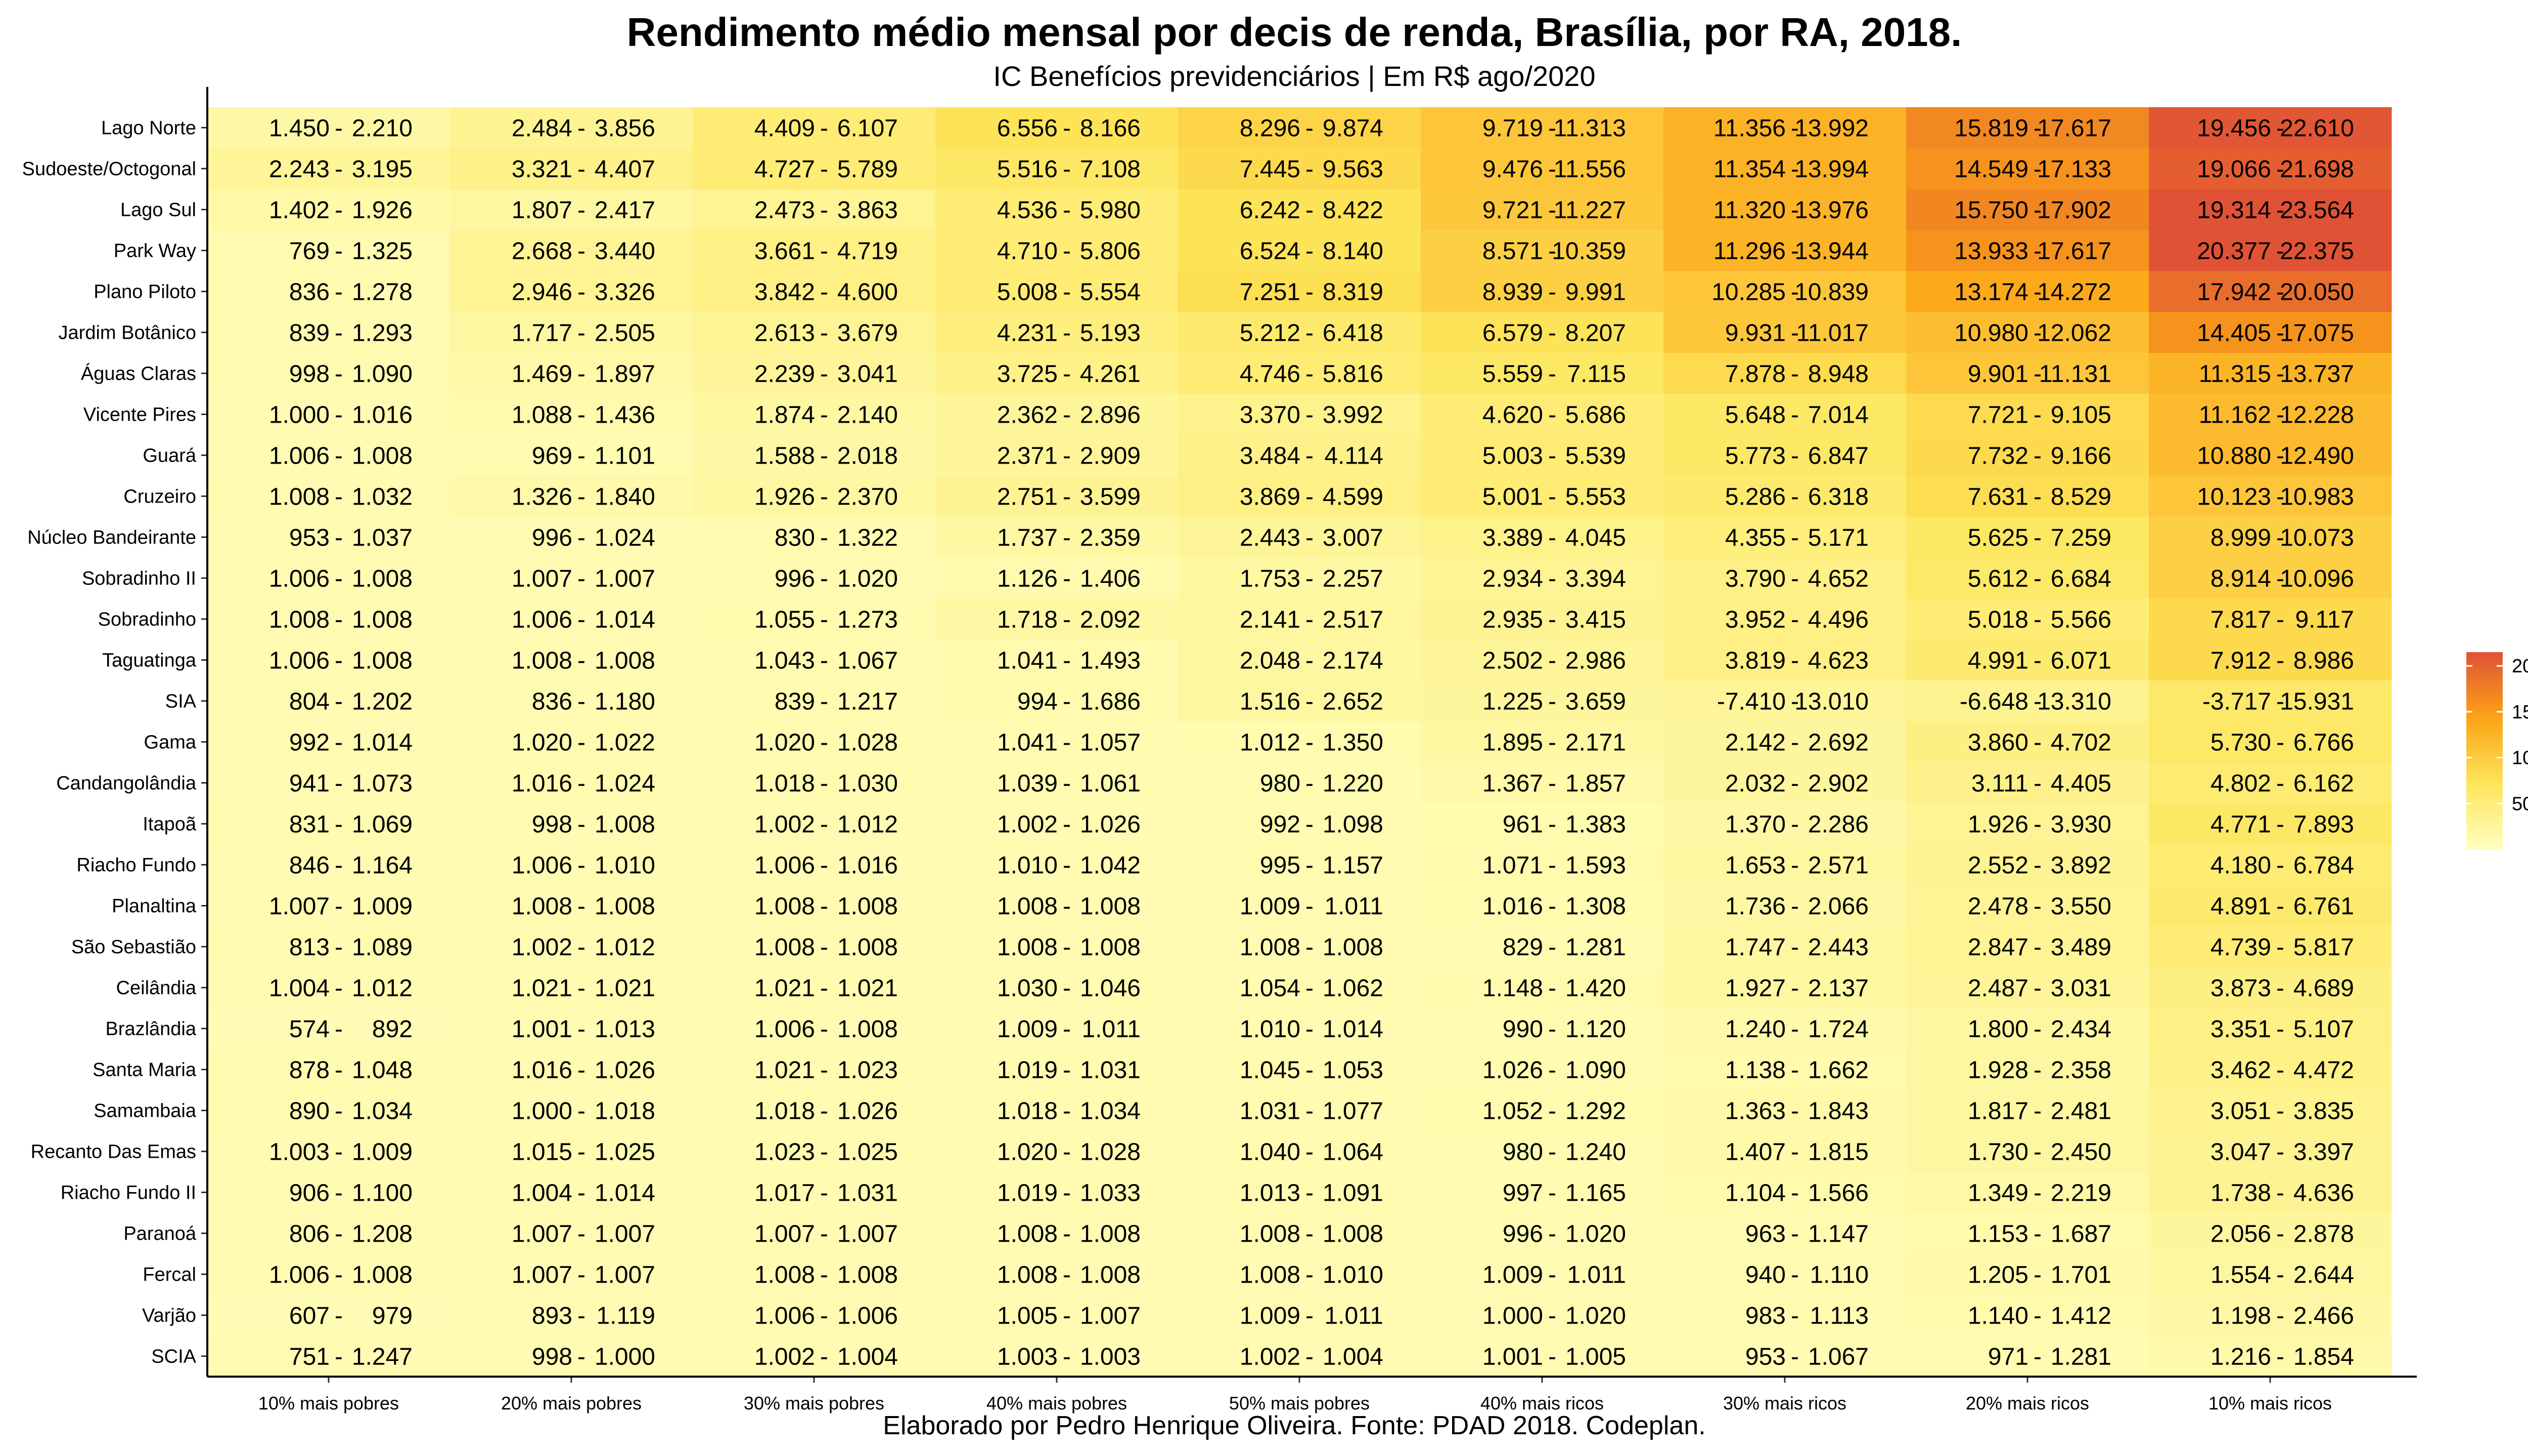 The height and width of the screenshot is (1456, 2528). I want to click on cell-high-value: 1.724, so click(1839, 1029).